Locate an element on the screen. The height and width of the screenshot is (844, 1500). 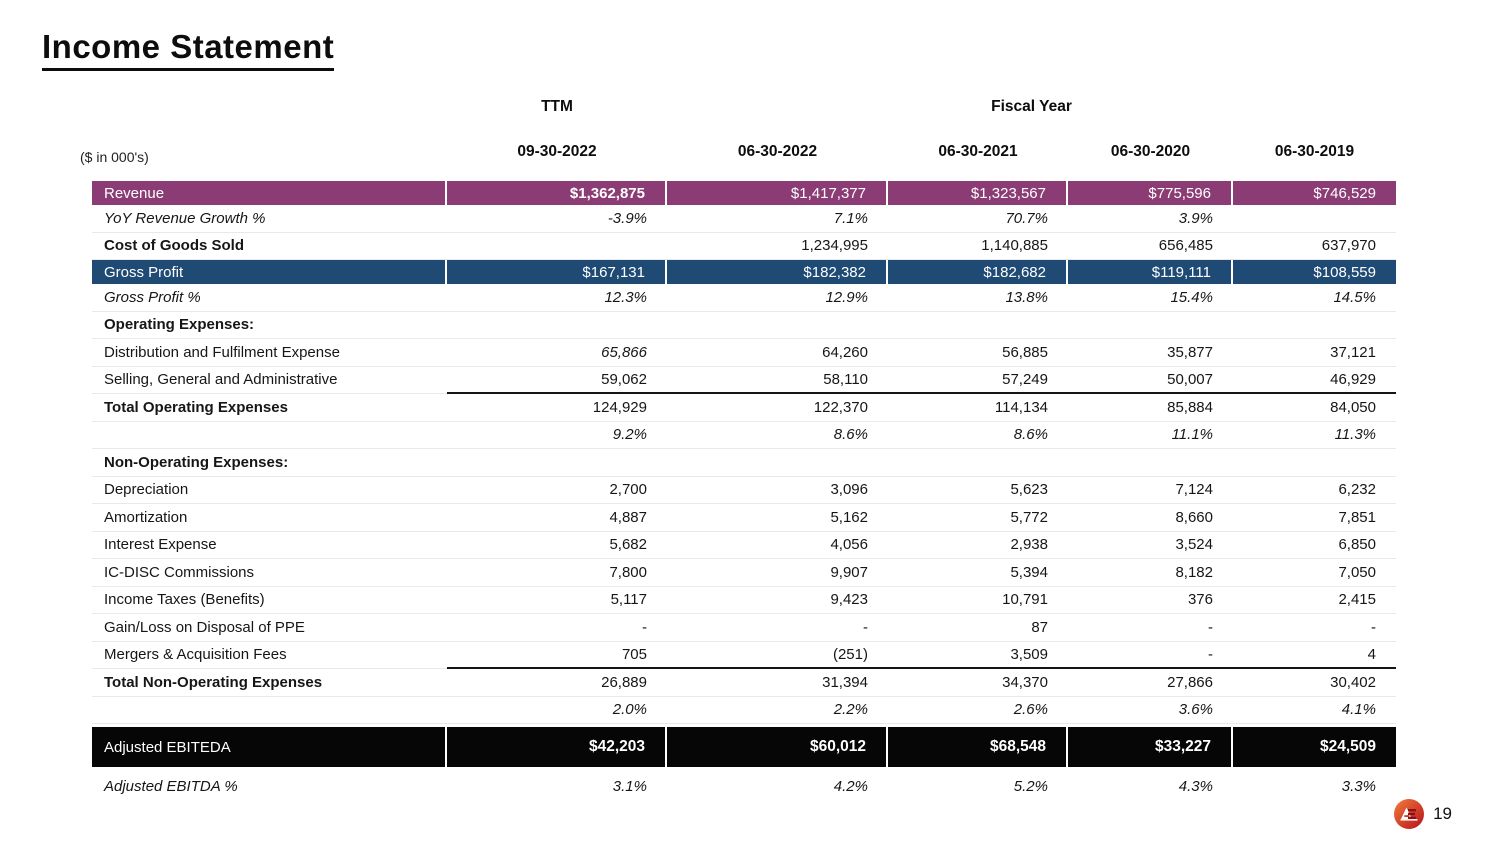
row-value: $24,509 is located at coordinates (1314, 747).